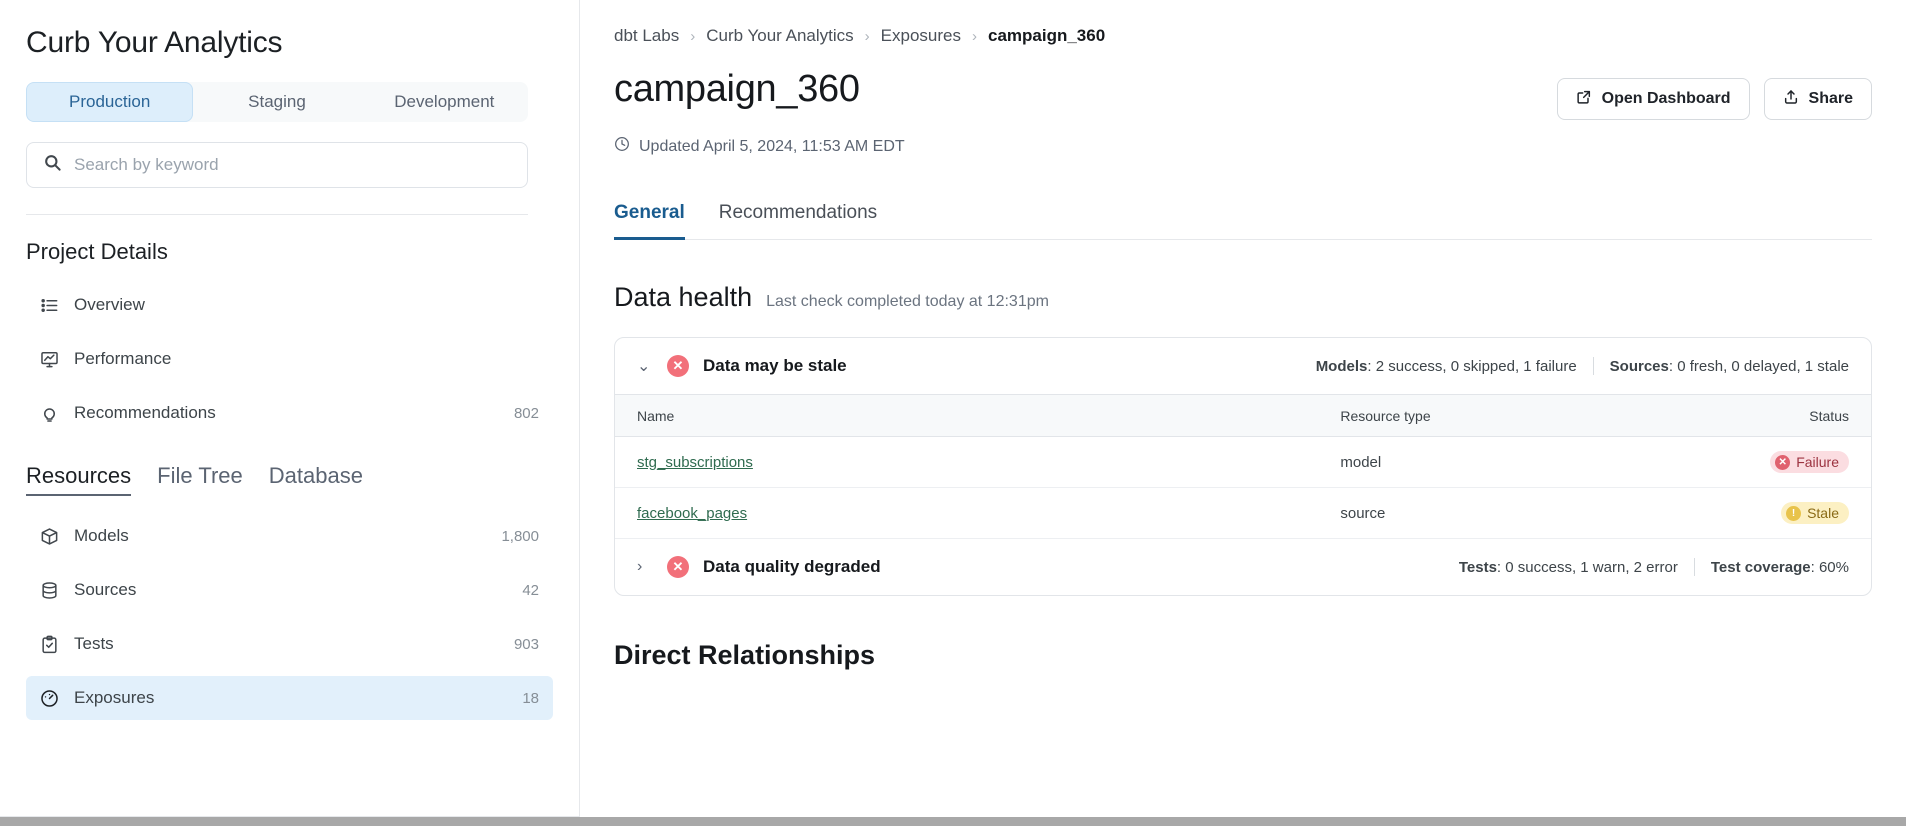 This screenshot has width=1906, height=826. I want to click on resource-link: stg_subscriptions, so click(695, 462).